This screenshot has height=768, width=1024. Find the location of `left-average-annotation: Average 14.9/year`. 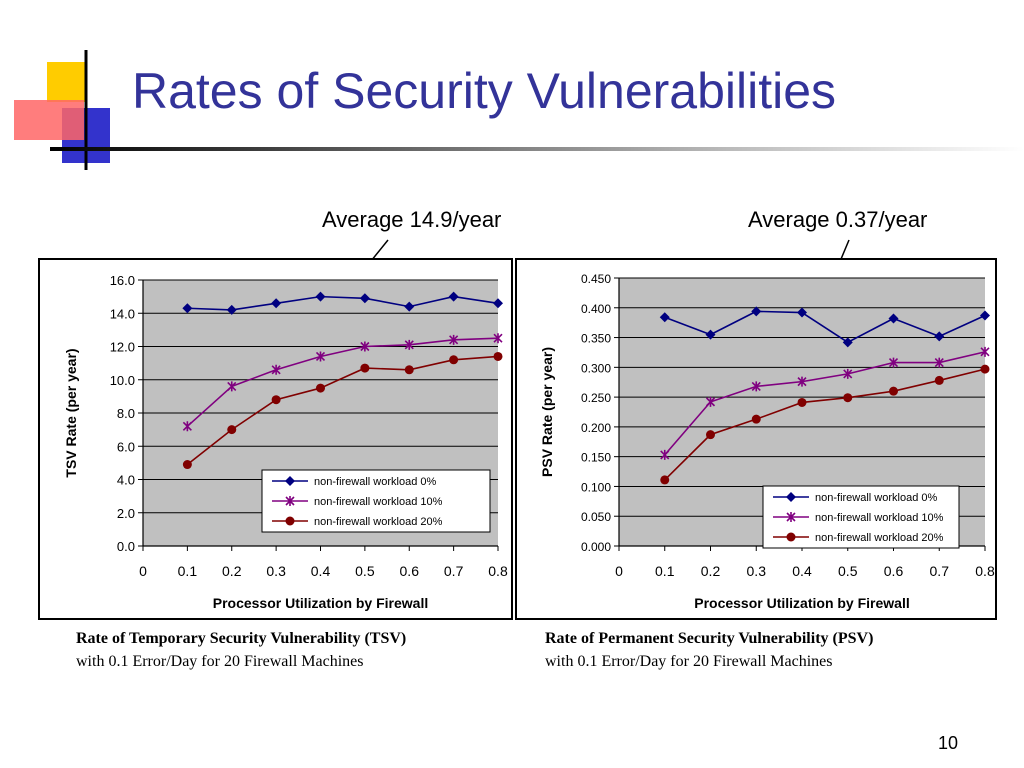

left-average-annotation: Average 14.9/year is located at coordinates (412, 219).